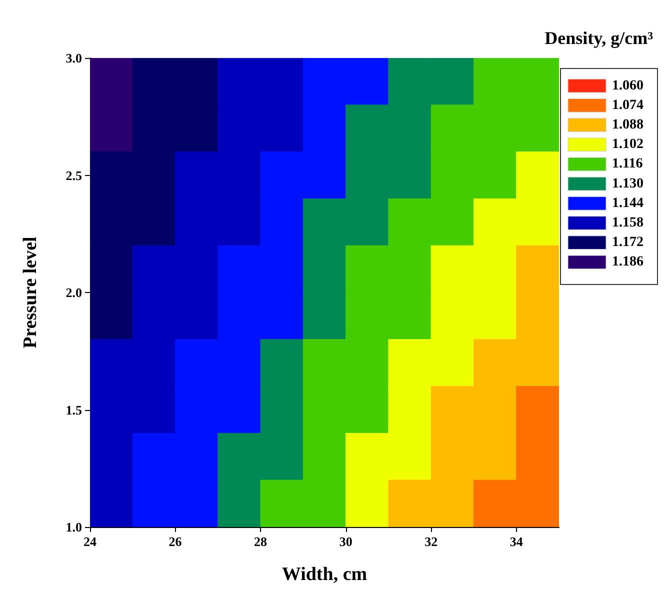 This screenshot has height=601, width=670. Describe the element at coordinates (345, 541) in the screenshot. I see `x-tick-label: 30` at that location.